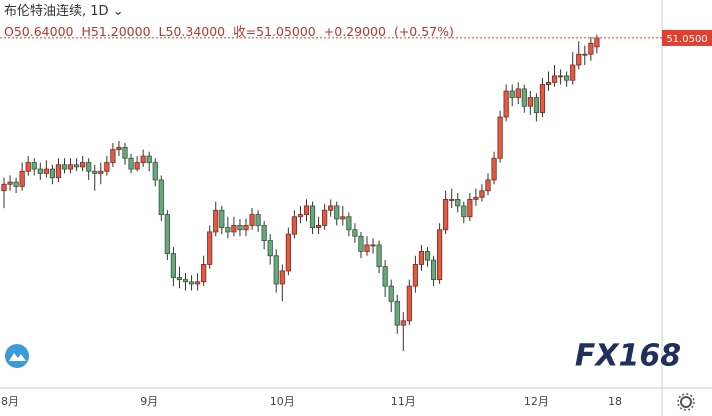  Describe the element at coordinates (354, 31) in the screenshot. I see `quote-item: +0.29000` at that location.